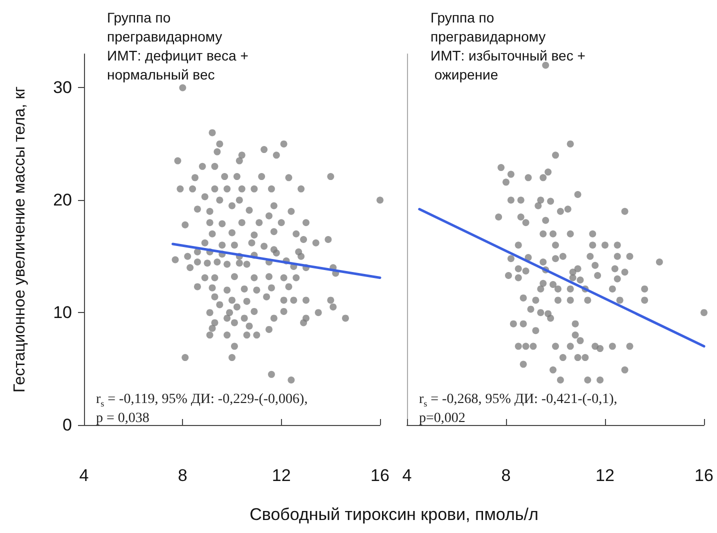 The width and height of the screenshot is (717, 533). I want to click on y-tick-label: 0, so click(67, 425).